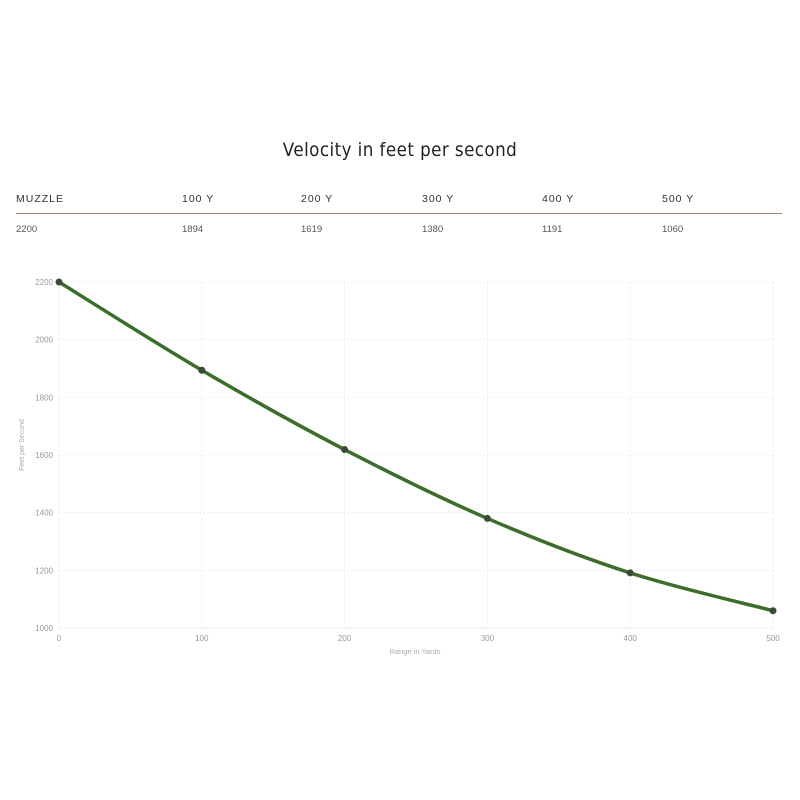 This screenshot has width=800, height=800. What do you see at coordinates (399, 213) in the screenshot?
I see `table-divider` at bounding box center [399, 213].